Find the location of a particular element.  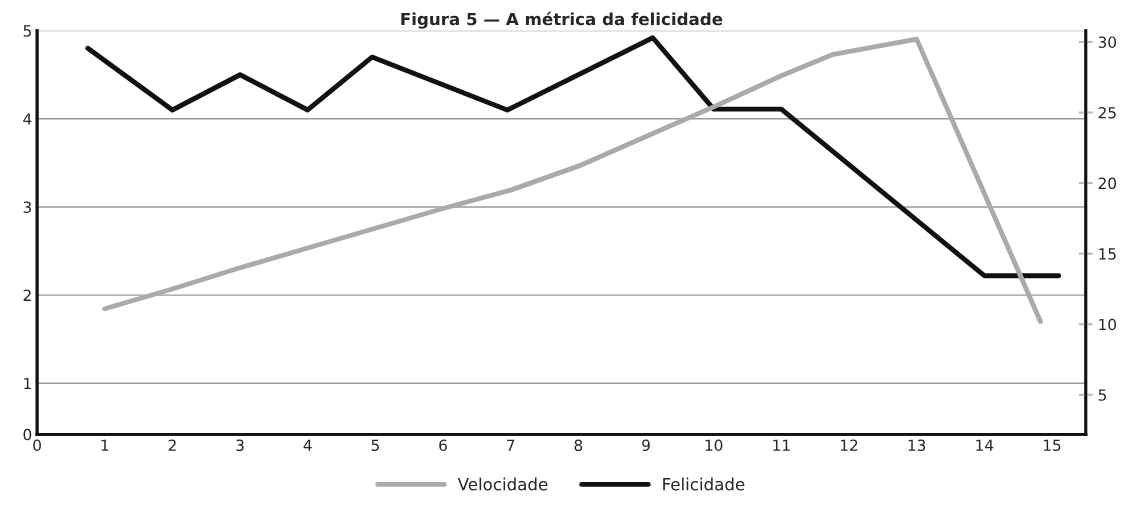

x-tick-label: 14 is located at coordinates (985, 445).